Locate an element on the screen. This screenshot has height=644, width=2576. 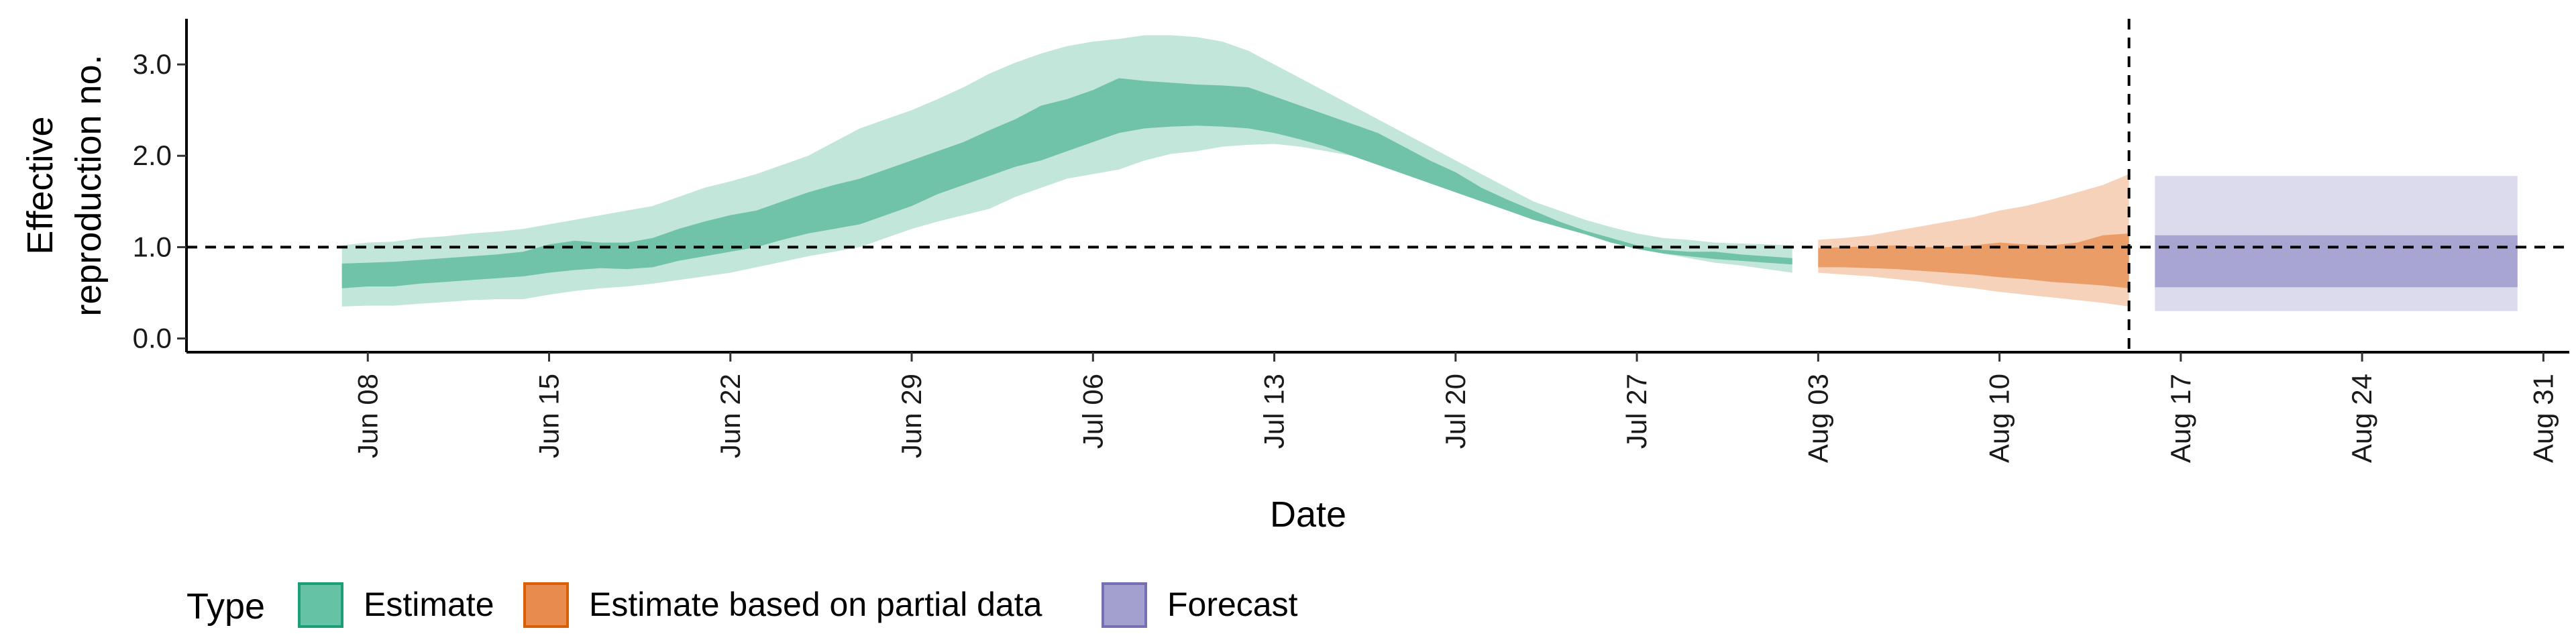
x-axis-title: Date is located at coordinates (1308, 514).